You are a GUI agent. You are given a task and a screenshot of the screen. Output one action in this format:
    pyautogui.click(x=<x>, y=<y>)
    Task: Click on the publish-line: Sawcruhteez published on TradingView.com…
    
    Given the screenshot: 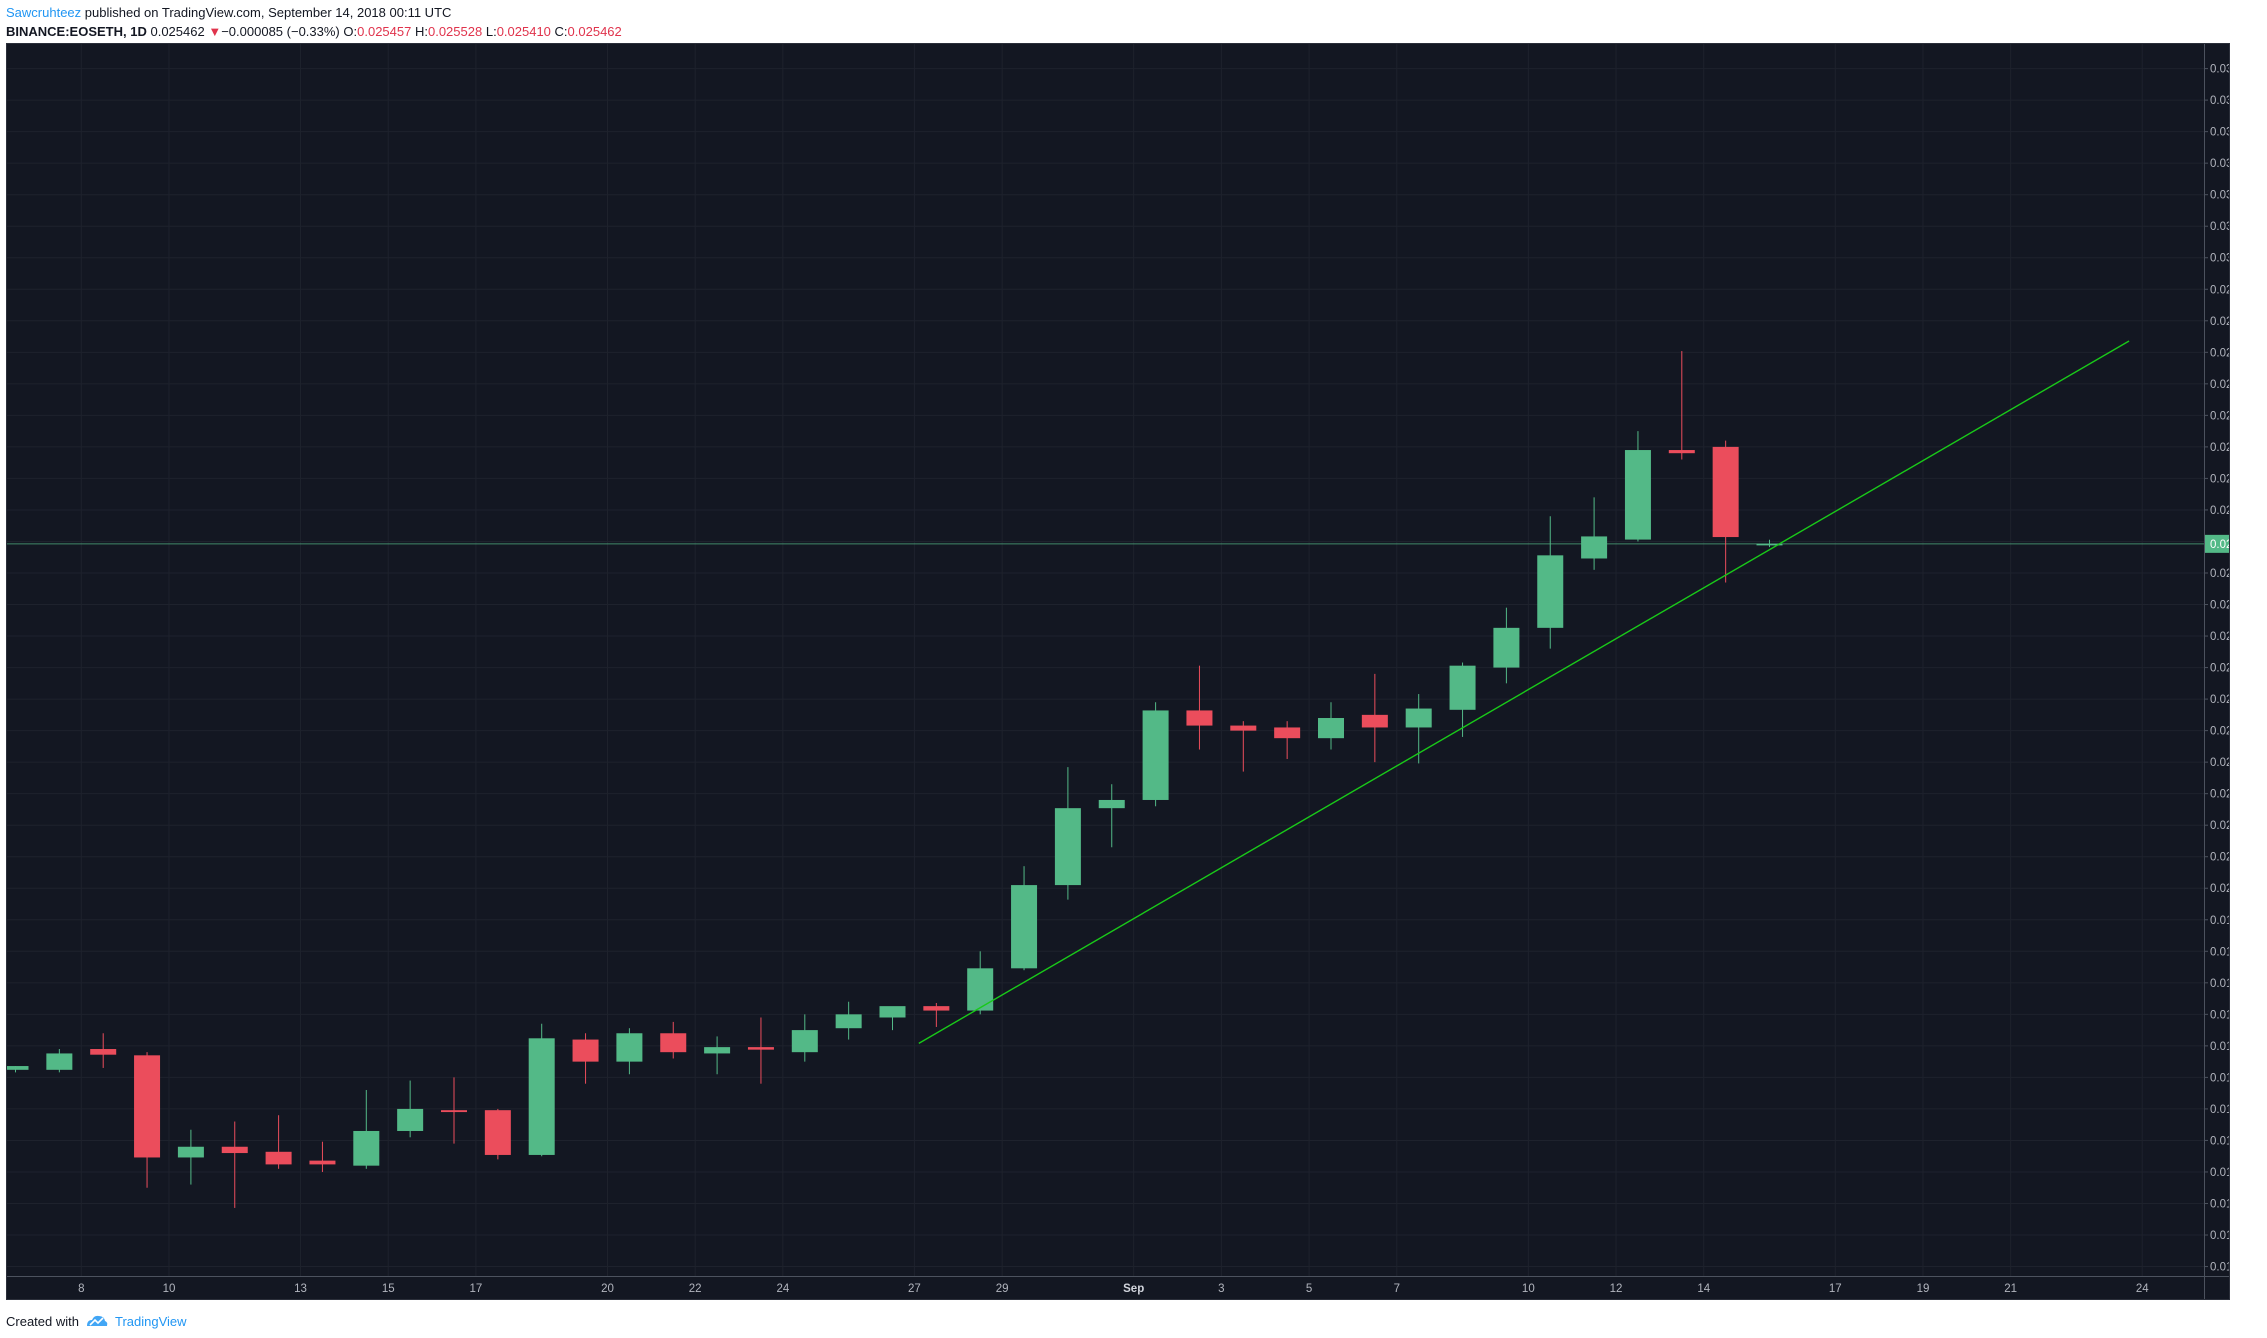 What is the action you would take?
    pyautogui.click(x=606, y=12)
    